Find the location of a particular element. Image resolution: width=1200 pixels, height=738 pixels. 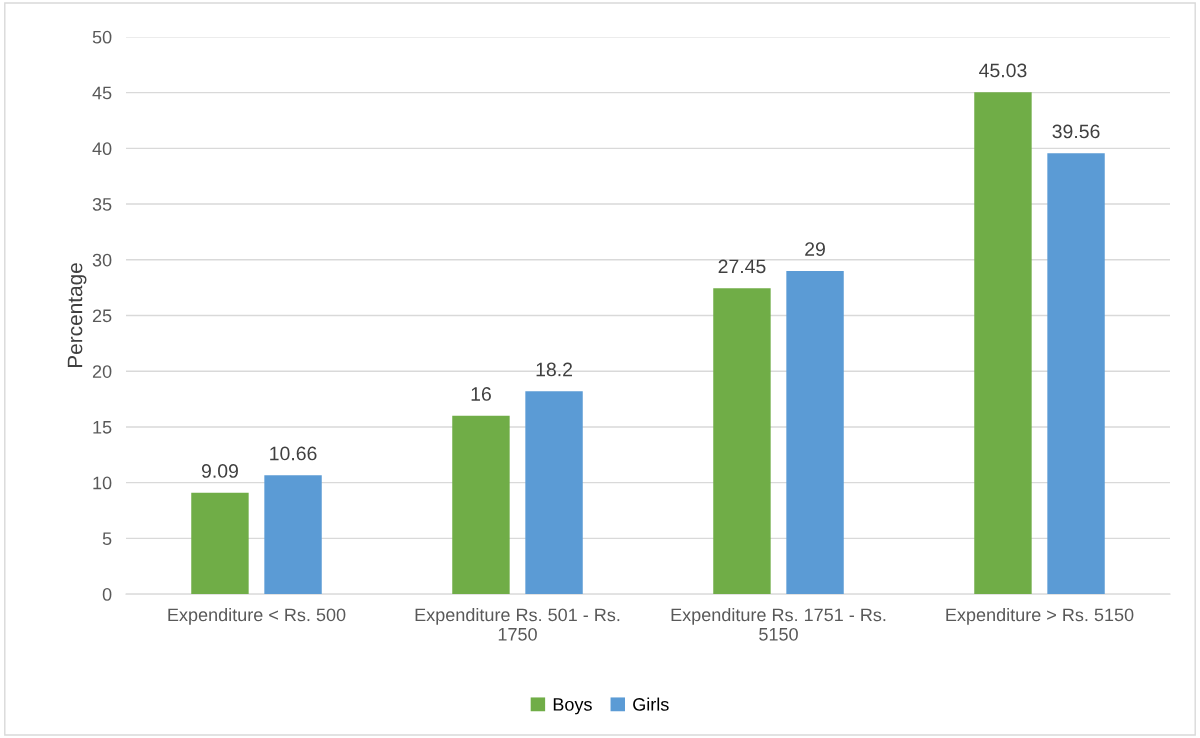

data-label: 10.66 is located at coordinates (293, 453).